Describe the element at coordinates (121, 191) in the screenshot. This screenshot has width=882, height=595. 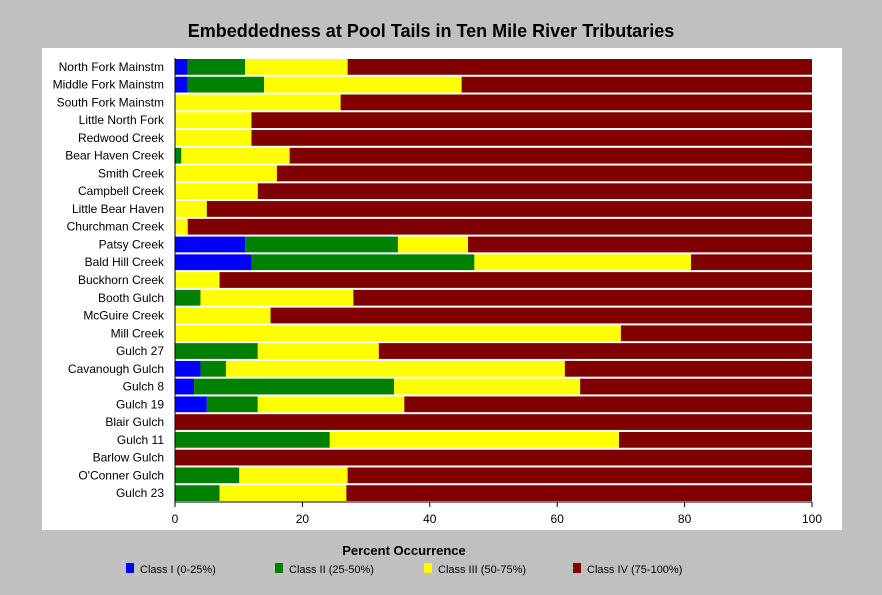
I see `category-label: Campbell Creek` at that location.